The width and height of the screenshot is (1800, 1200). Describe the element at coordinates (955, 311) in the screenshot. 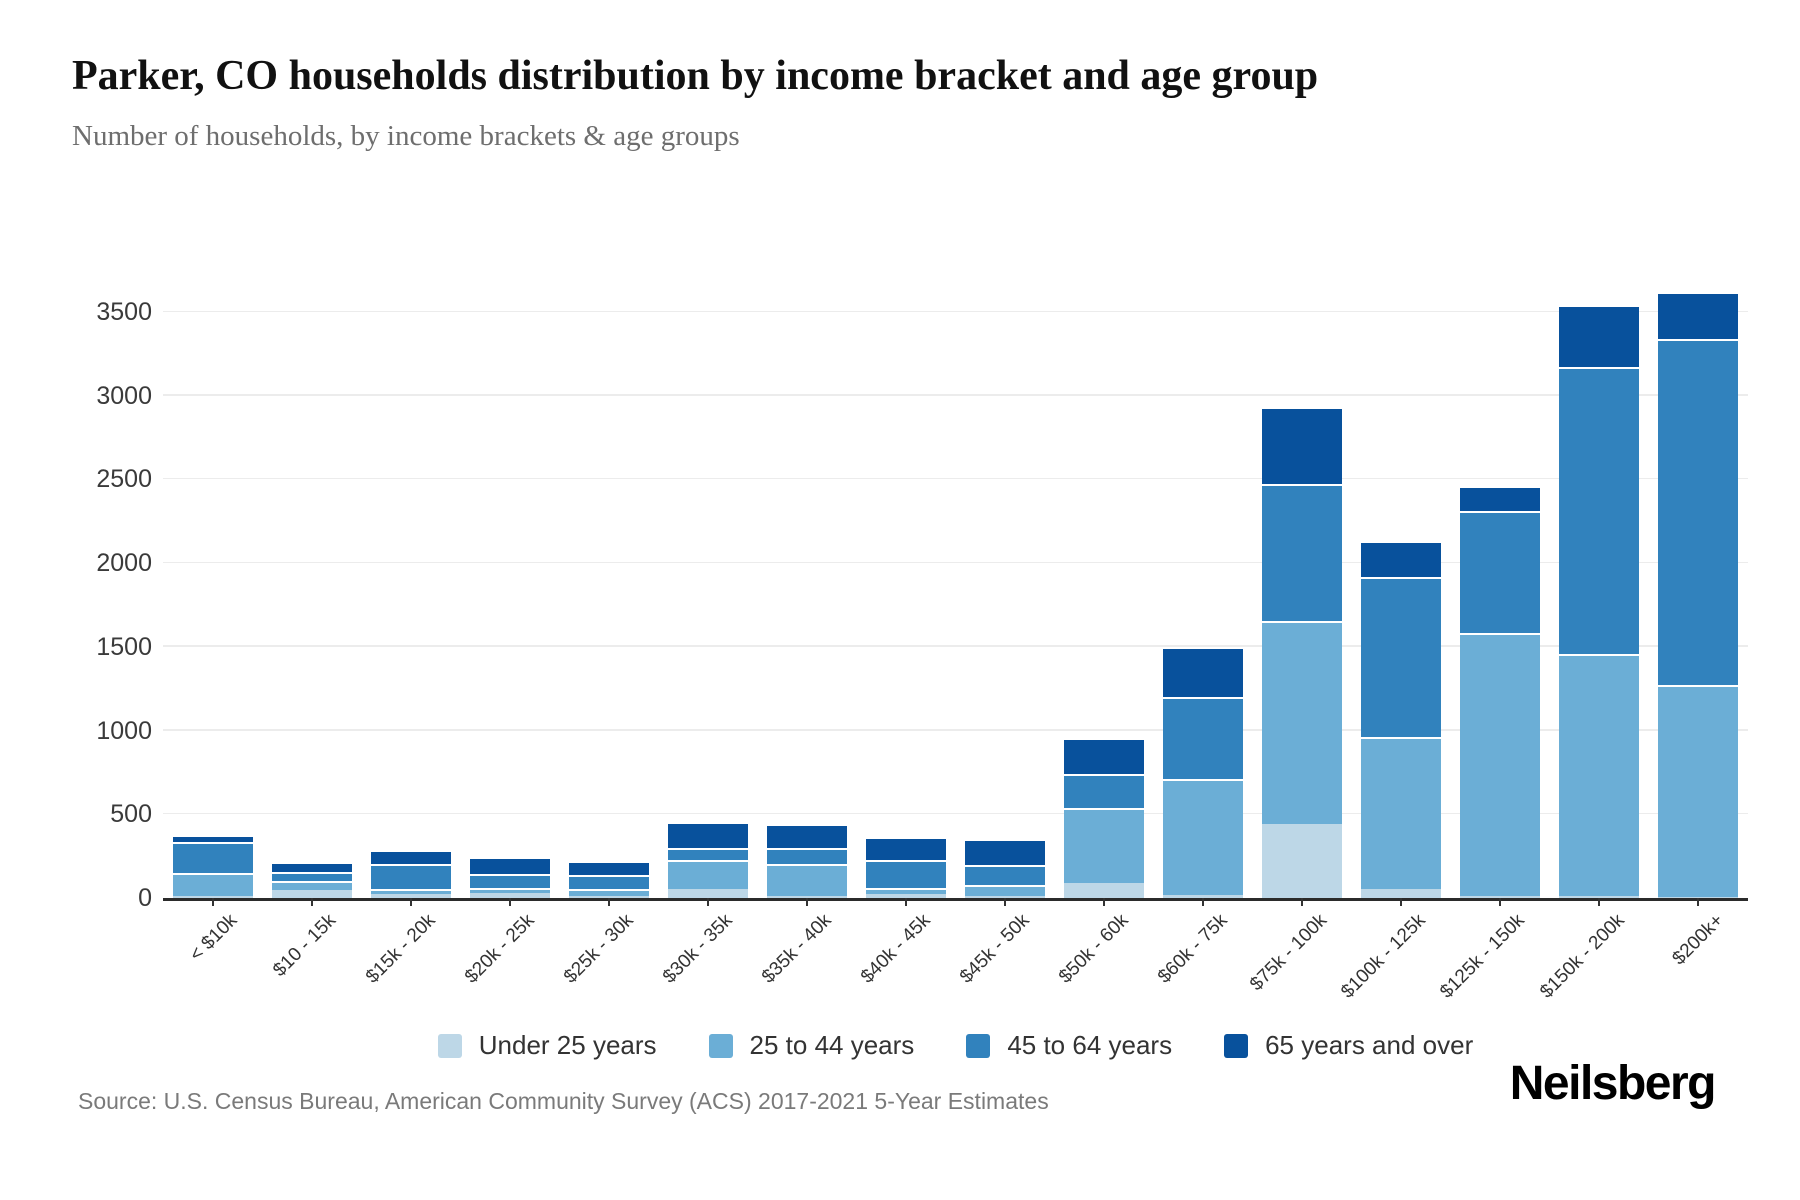

I see `gridline` at that location.